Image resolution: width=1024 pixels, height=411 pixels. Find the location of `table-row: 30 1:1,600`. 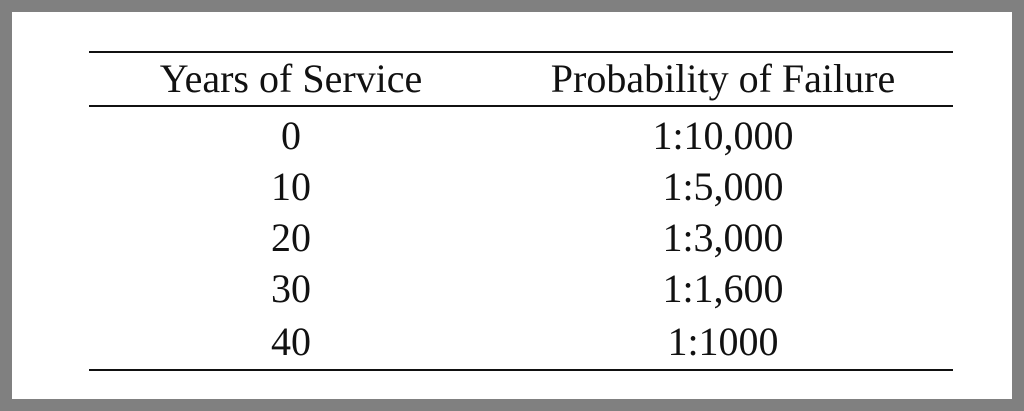

table-row: 30 1:1,600 is located at coordinates (521, 288).